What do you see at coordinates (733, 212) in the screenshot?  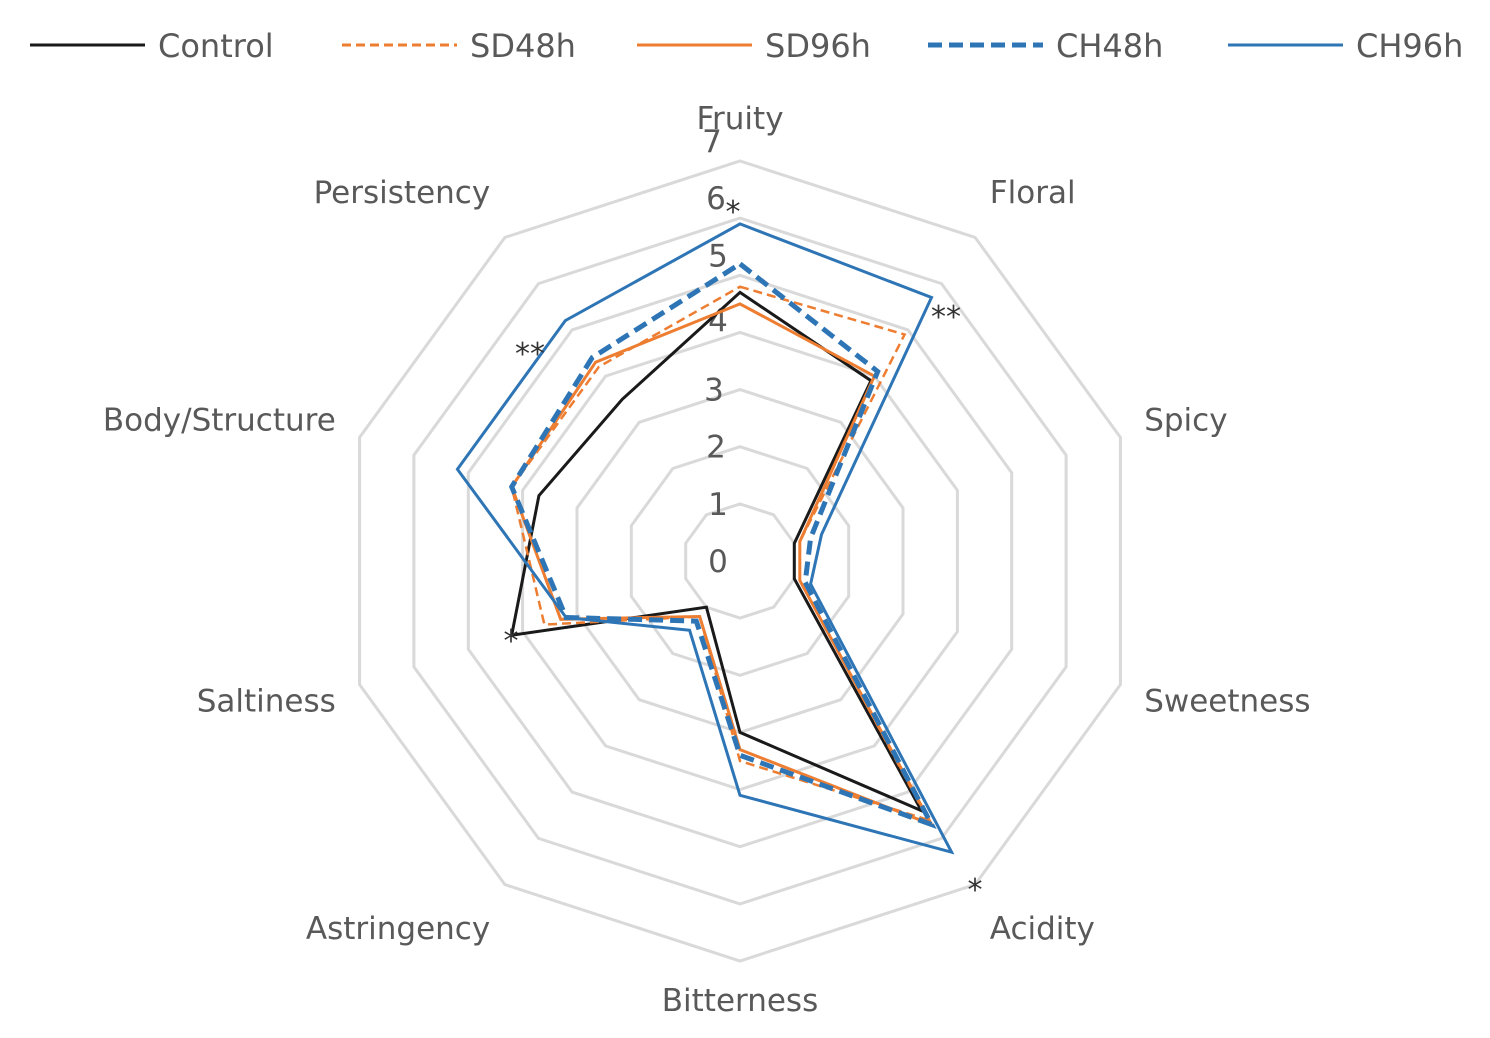 I see `annotation-fruity: *` at bounding box center [733, 212].